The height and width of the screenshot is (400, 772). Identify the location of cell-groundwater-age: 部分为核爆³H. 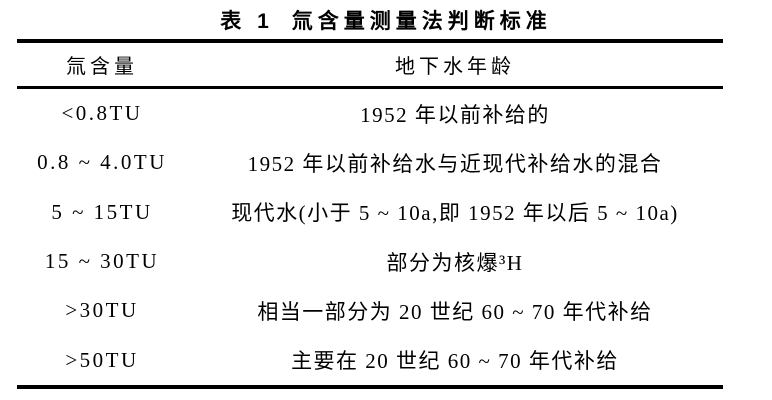
(455, 262).